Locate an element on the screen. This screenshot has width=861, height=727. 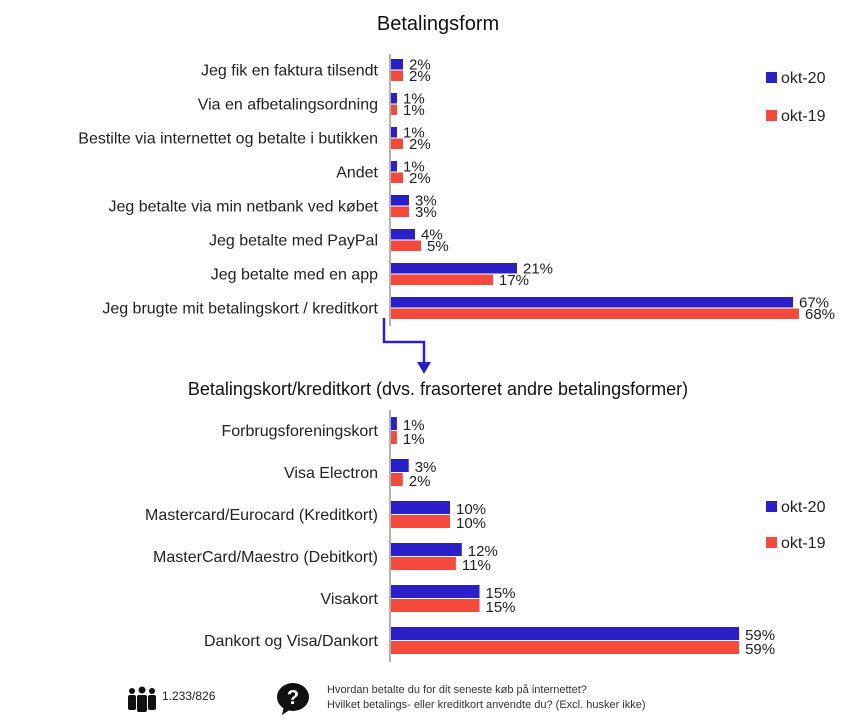
value-label-okt-19-mastercard-eurocard-kreditkort: 10% is located at coordinates (471, 523).